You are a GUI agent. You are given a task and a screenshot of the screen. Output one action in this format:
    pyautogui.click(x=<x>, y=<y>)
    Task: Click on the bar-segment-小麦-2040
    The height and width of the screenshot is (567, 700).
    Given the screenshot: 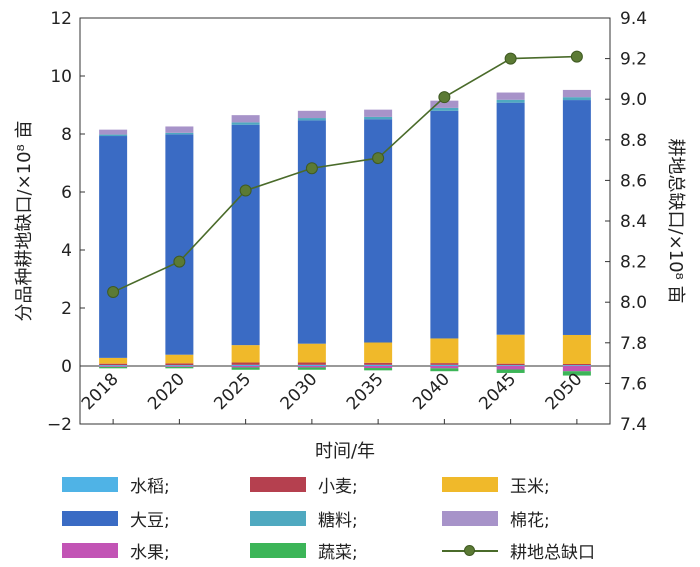 What is the action you would take?
    pyautogui.click(x=444, y=364)
    